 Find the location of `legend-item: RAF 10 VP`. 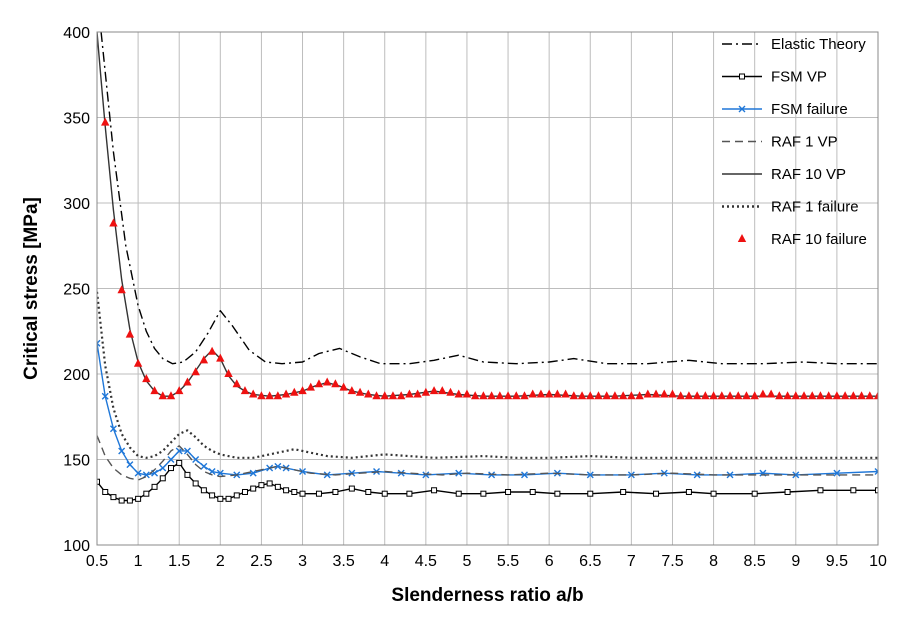

legend-item: RAF 10 VP is located at coordinates (784, 174).